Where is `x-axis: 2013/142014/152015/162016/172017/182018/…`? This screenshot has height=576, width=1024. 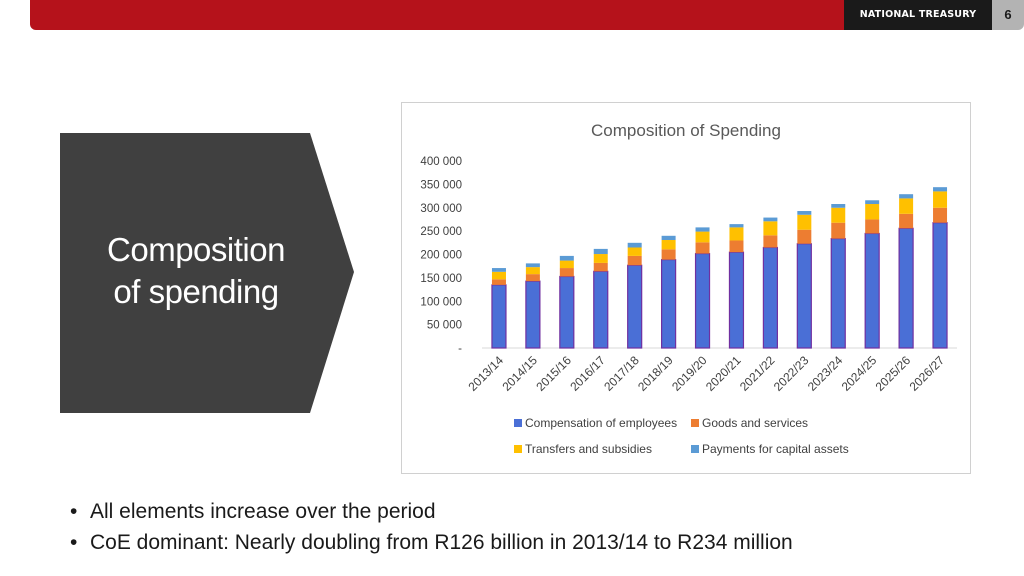
x-axis: 2013/142014/152015/162016/172017/182018/… is located at coordinates (707, 373).